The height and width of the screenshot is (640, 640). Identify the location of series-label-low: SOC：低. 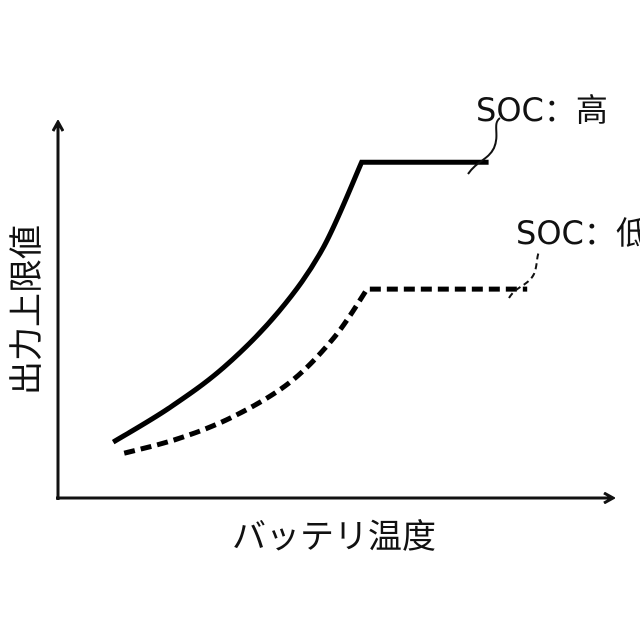
(578, 233).